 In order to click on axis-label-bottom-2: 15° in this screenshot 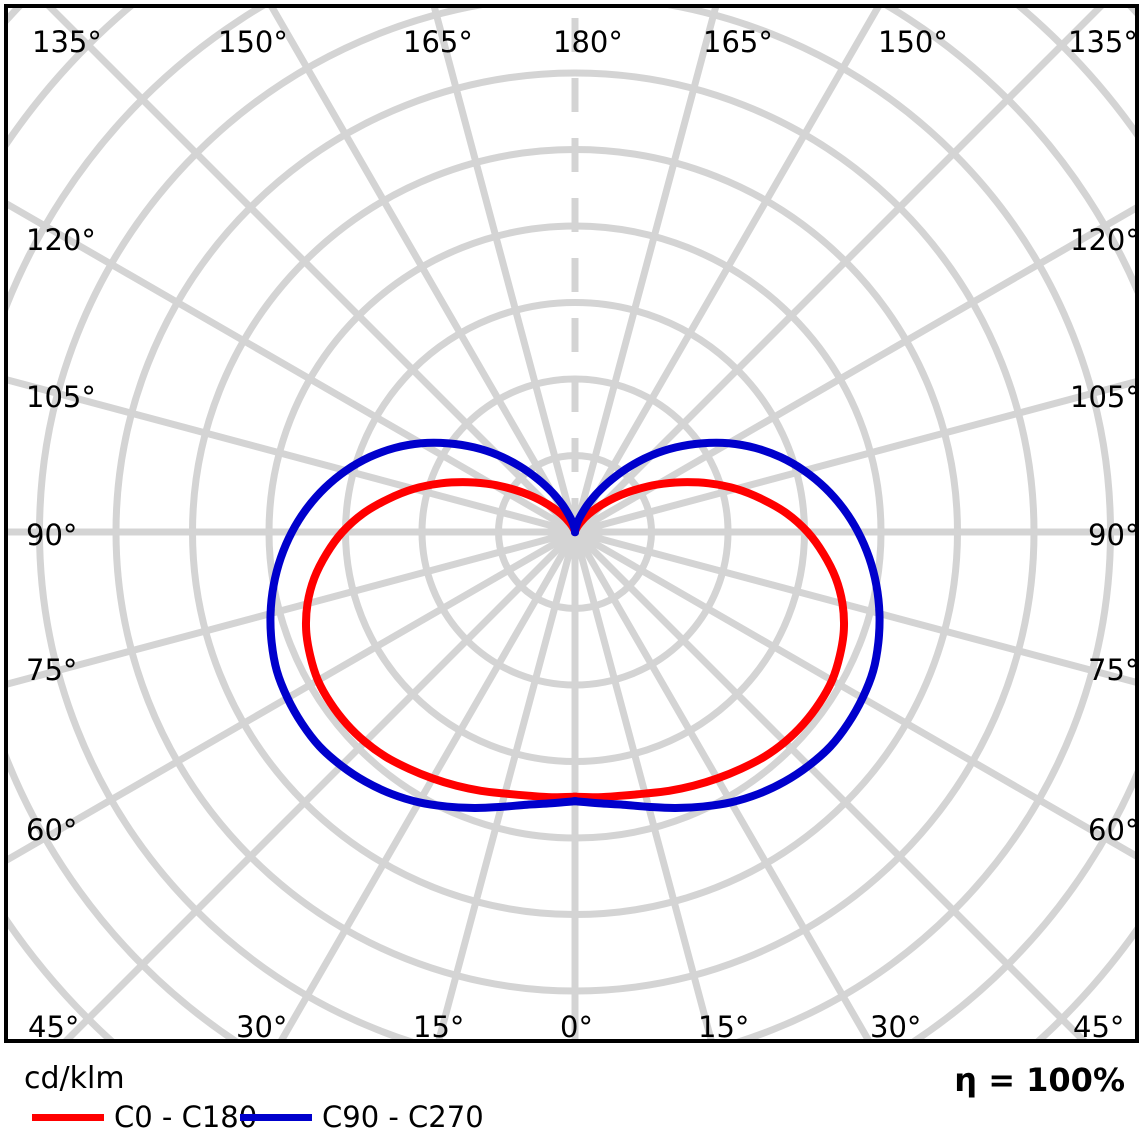, I will do `click(439, 1026)`.